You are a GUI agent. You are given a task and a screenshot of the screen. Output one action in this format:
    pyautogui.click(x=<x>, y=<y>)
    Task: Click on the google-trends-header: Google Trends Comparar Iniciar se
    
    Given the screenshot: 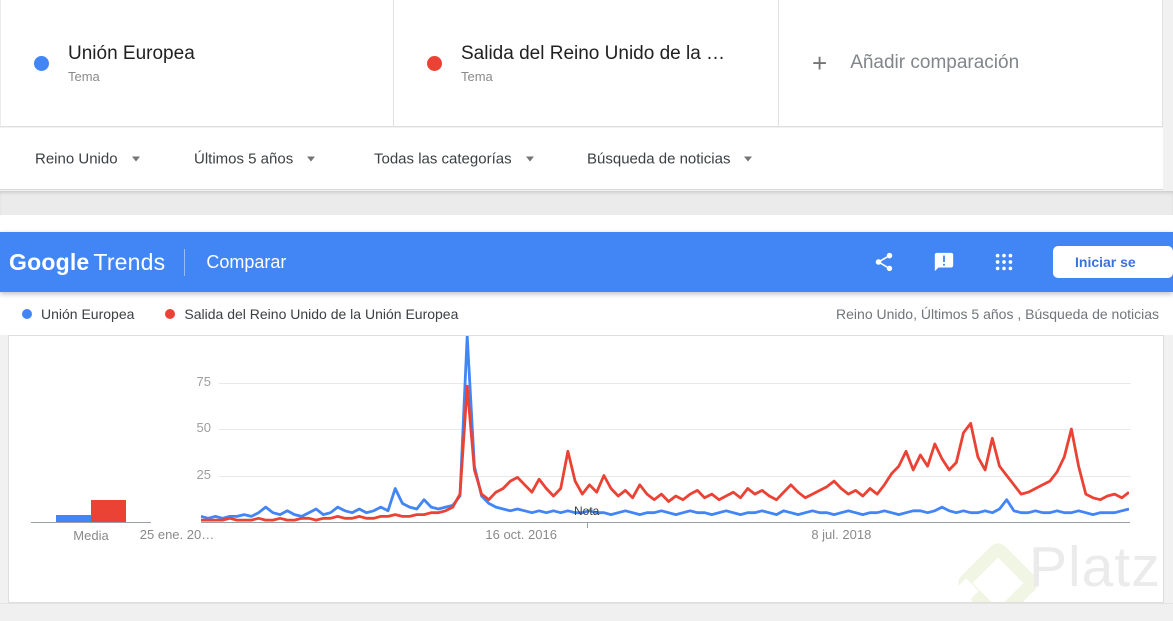 What is the action you would take?
    pyautogui.click(x=586, y=262)
    